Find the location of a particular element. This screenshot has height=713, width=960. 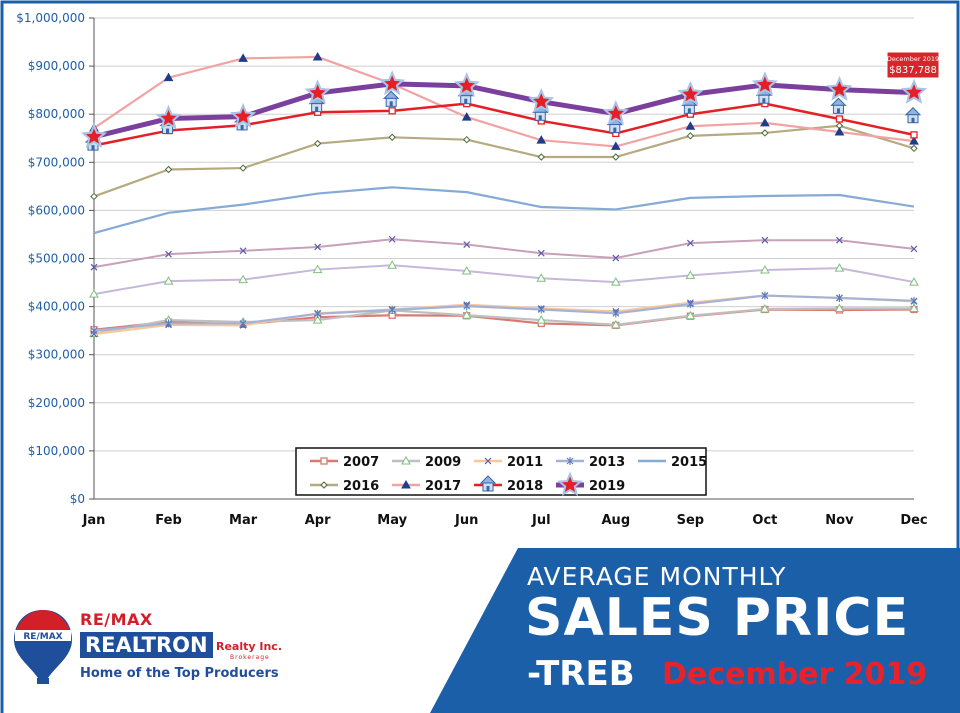

legend-item-2007: 2007 is located at coordinates (344, 462).